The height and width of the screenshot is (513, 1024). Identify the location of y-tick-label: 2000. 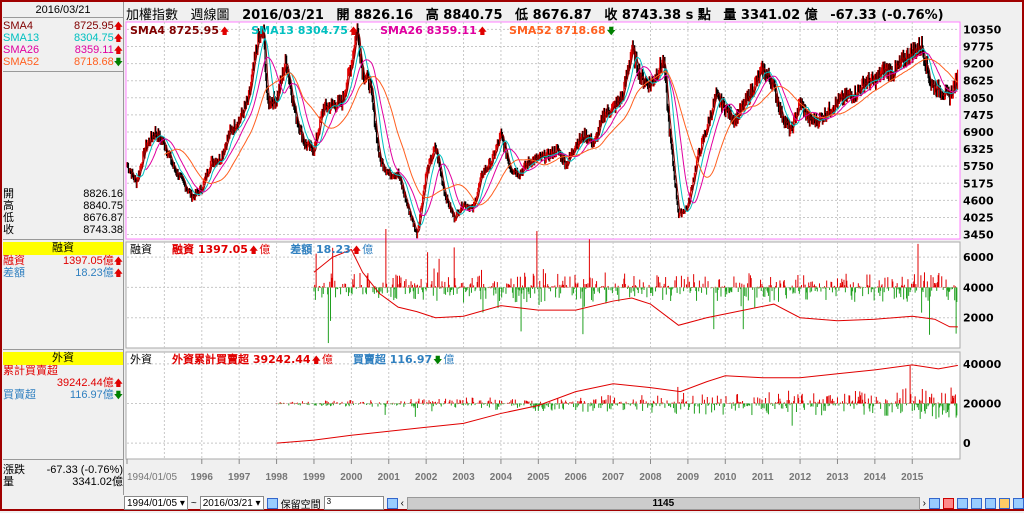
(978, 318).